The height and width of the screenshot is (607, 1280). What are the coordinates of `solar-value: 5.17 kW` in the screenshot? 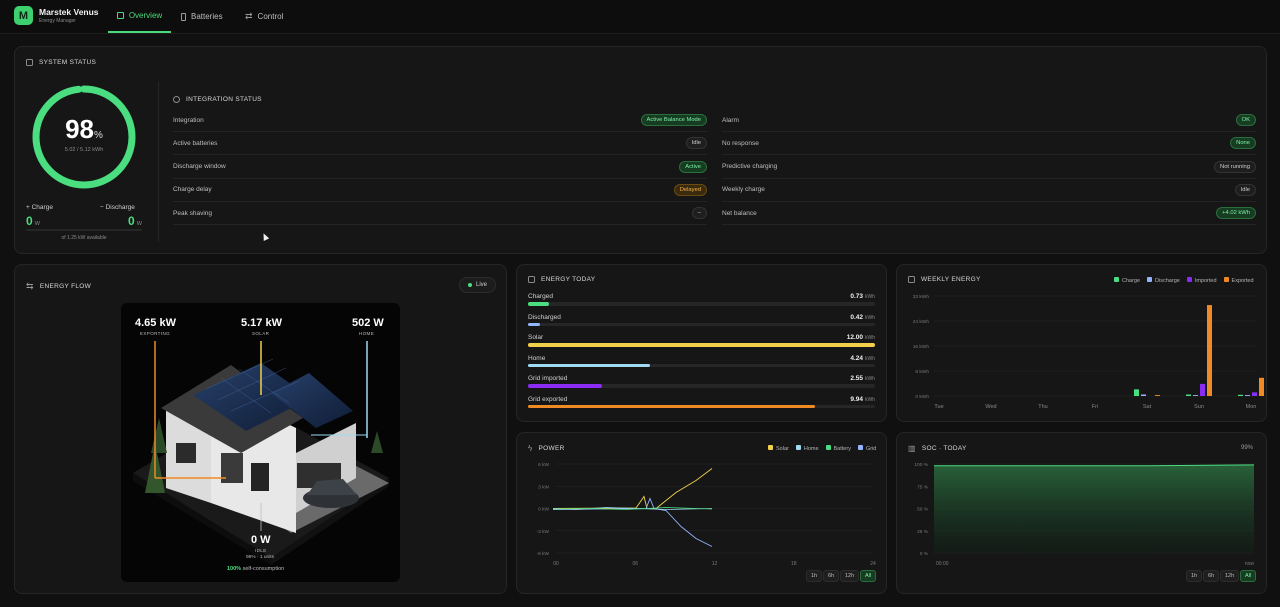 It's located at (261, 323).